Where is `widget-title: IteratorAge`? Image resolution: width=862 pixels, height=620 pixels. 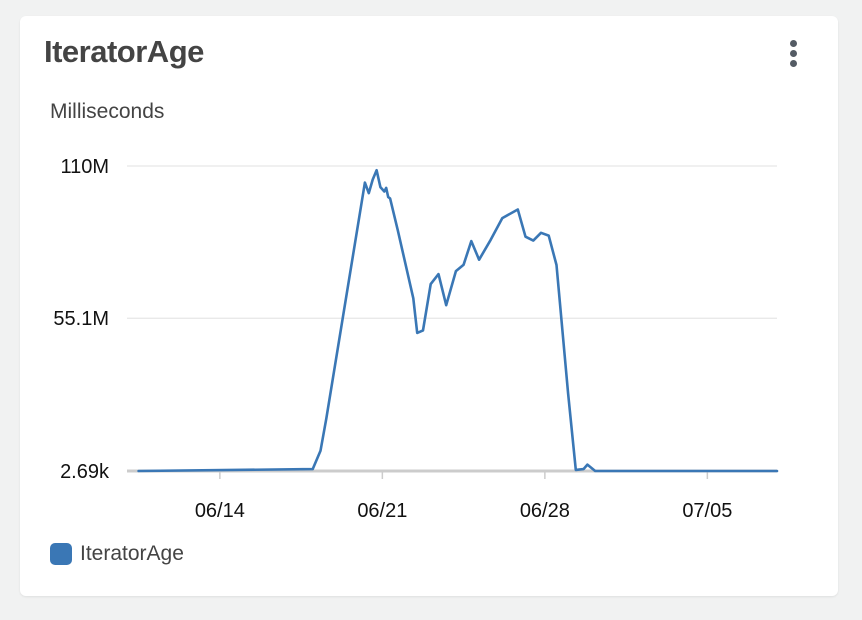 widget-title: IteratorAge is located at coordinates (124, 51).